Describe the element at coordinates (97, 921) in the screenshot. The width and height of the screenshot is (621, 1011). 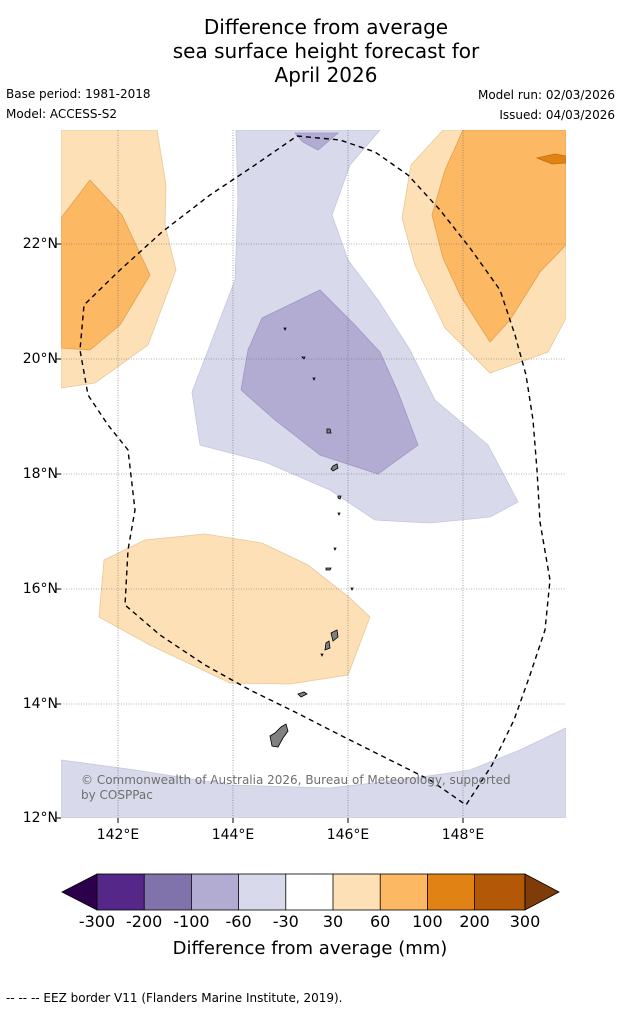
I see `colorbar-label: -300` at that location.